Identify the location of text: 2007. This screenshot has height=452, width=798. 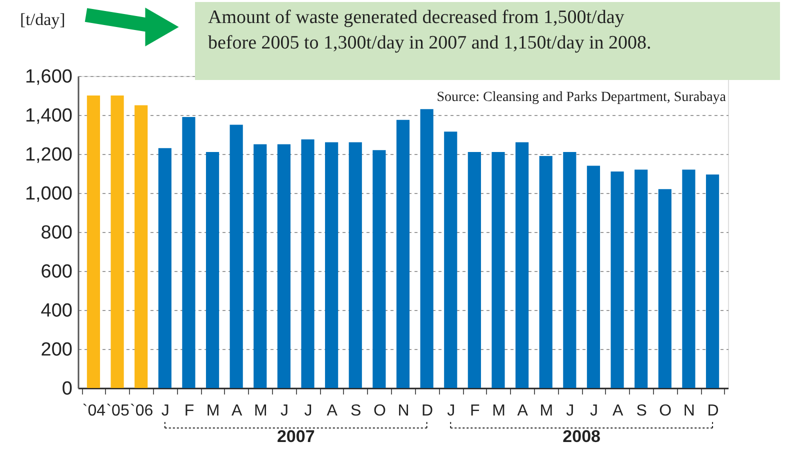
(295, 436).